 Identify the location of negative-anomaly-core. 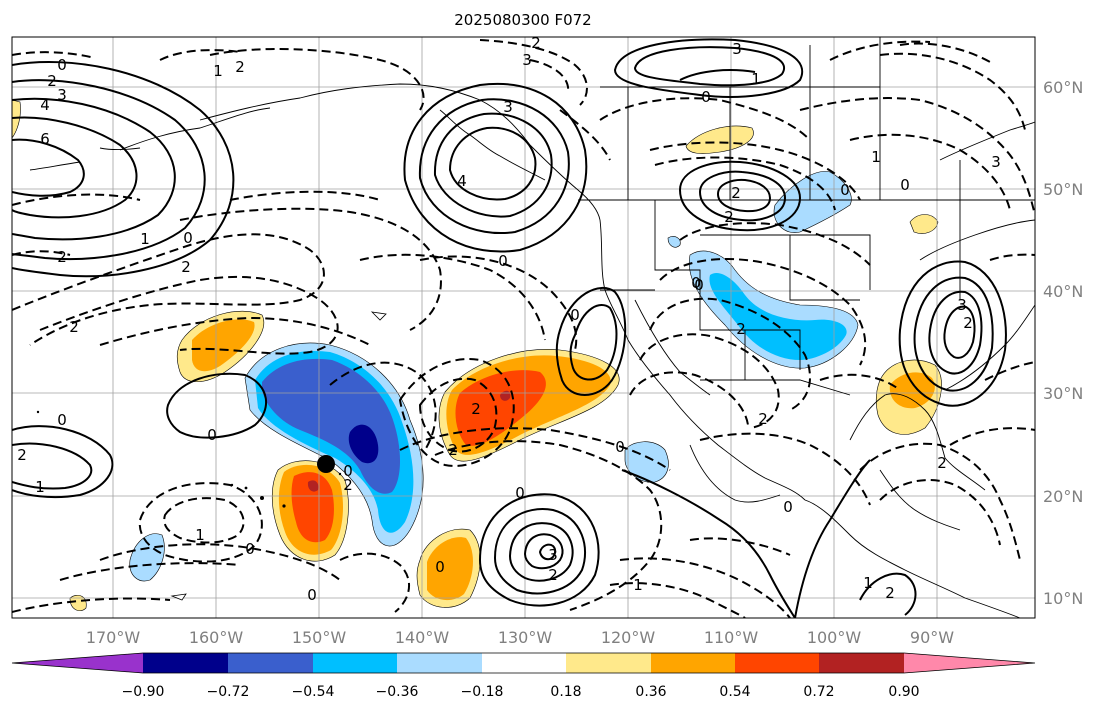
(363, 444).